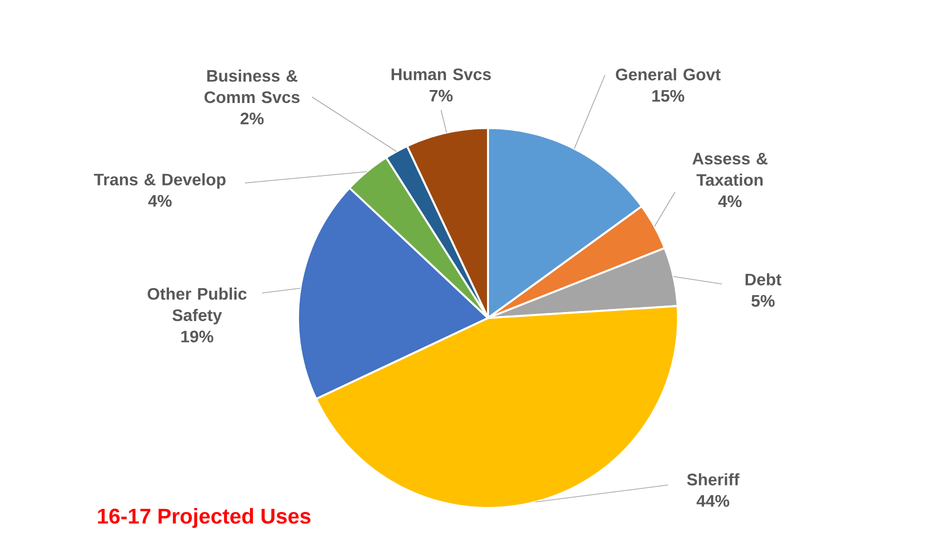 This screenshot has height=559, width=948. I want to click on slice-label: Trans & Develop, so click(160, 181).